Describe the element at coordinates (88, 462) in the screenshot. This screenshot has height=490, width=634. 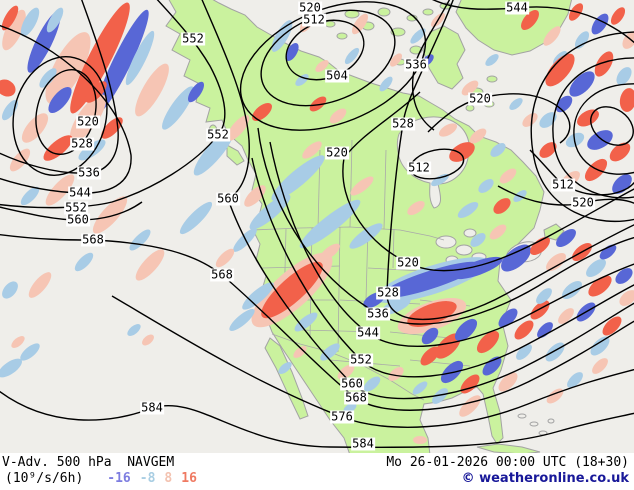
I see `map-title: V-Adv. 500 hPa NAVGEM` at that location.